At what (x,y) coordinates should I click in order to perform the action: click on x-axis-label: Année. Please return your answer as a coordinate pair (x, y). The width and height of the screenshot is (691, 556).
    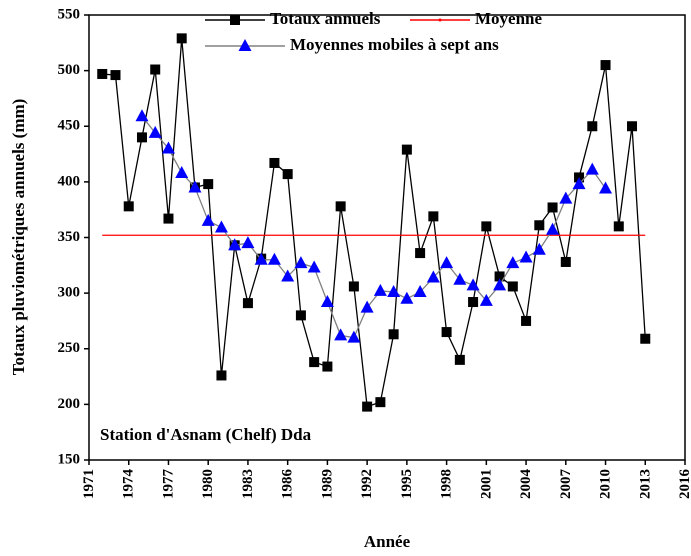
    Looking at the image, I should click on (387, 541).